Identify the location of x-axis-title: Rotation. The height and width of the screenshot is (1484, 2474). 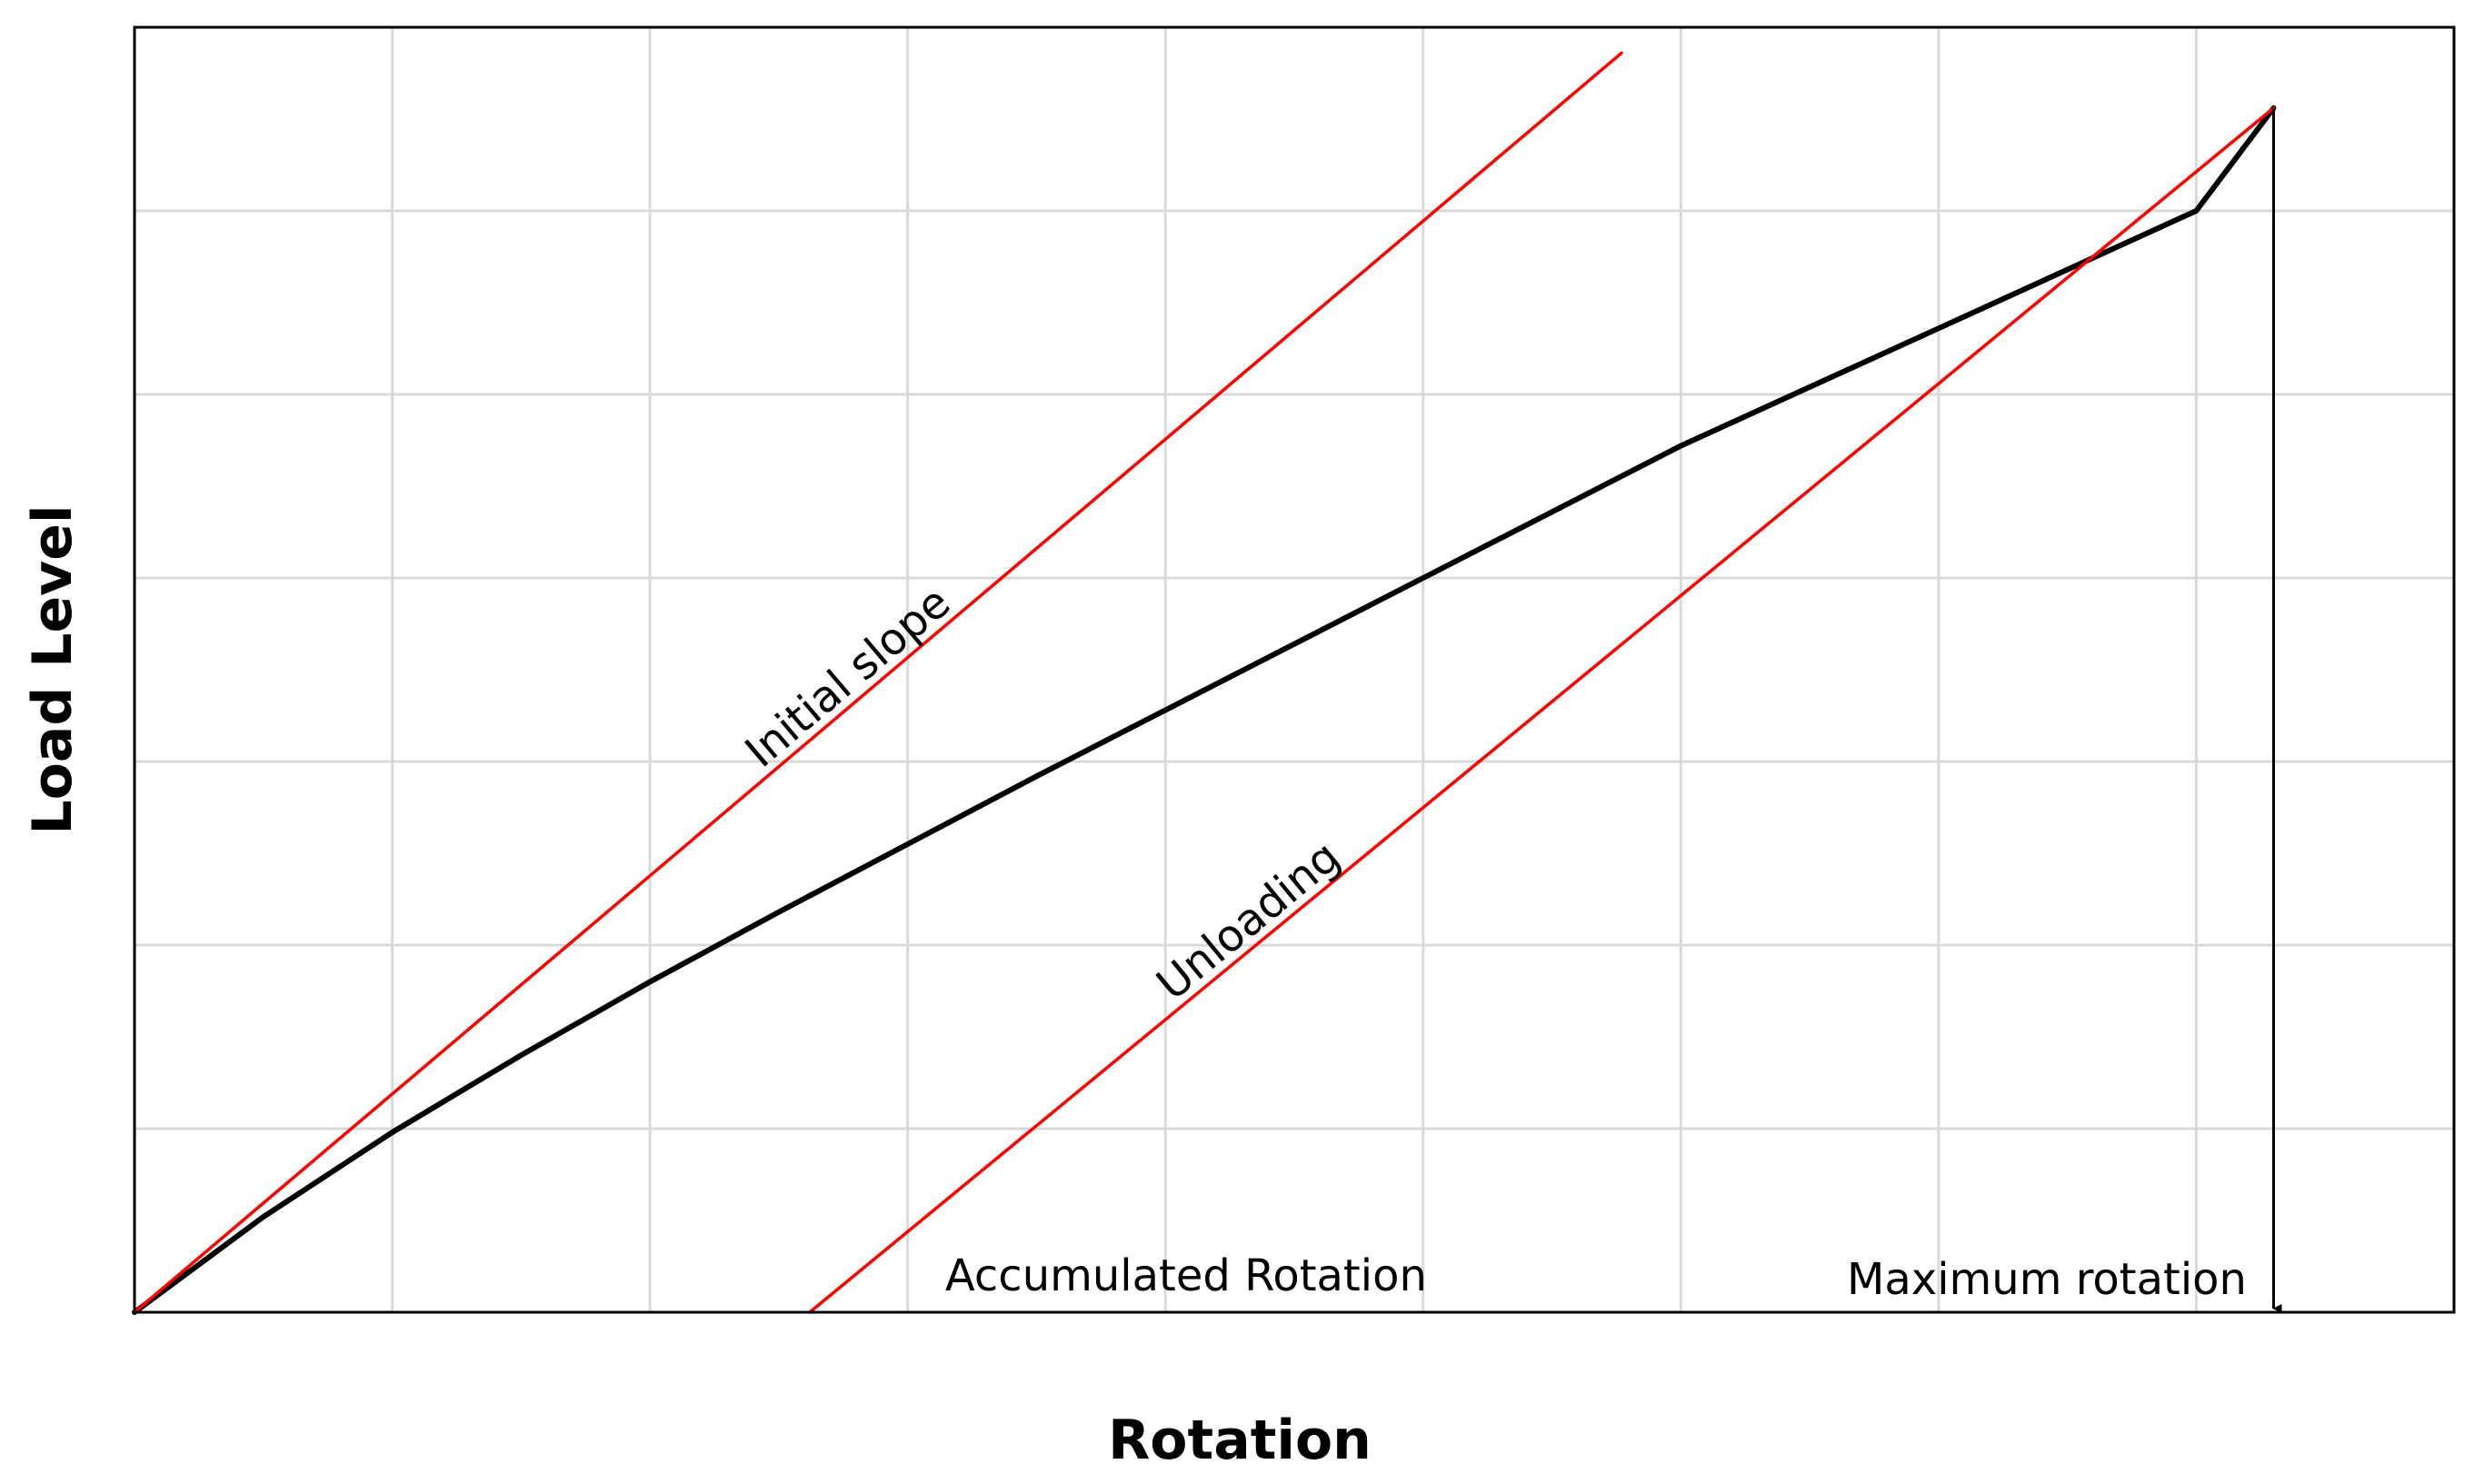
(1240, 1440).